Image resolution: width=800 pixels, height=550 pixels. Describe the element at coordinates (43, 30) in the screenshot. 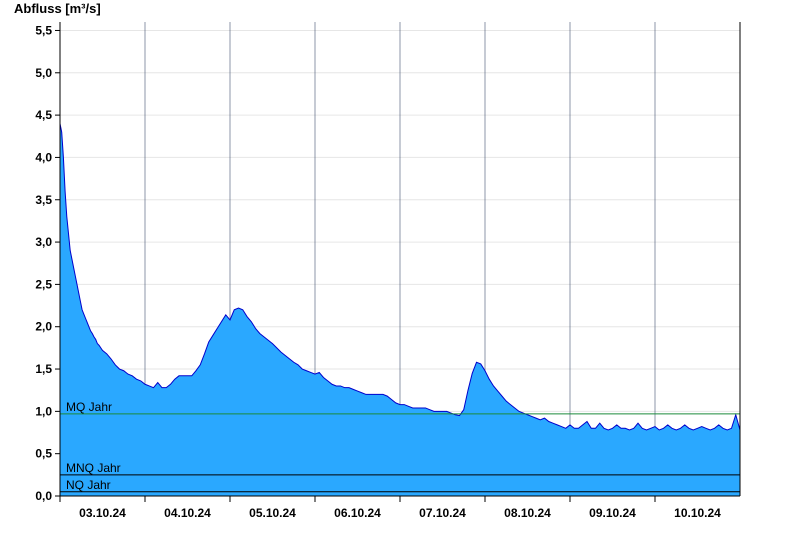

I see `y-tick-label: 5,5` at that location.